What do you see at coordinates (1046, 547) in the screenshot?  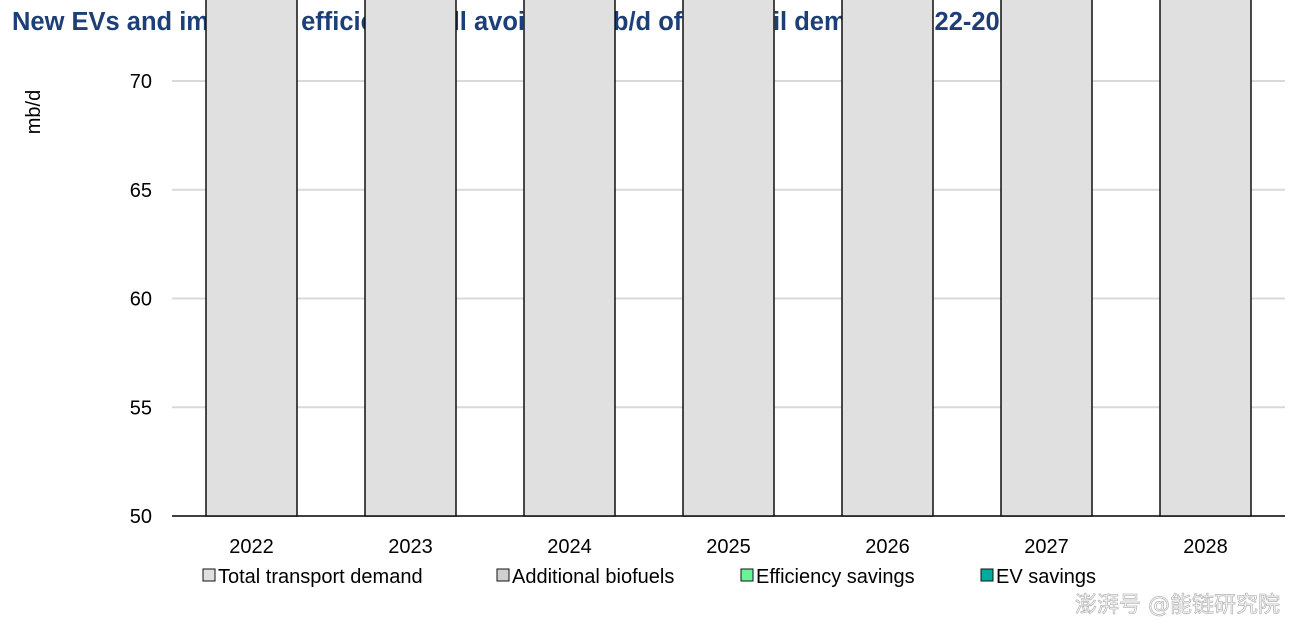 I see `x-tick-label: 2027` at bounding box center [1046, 547].